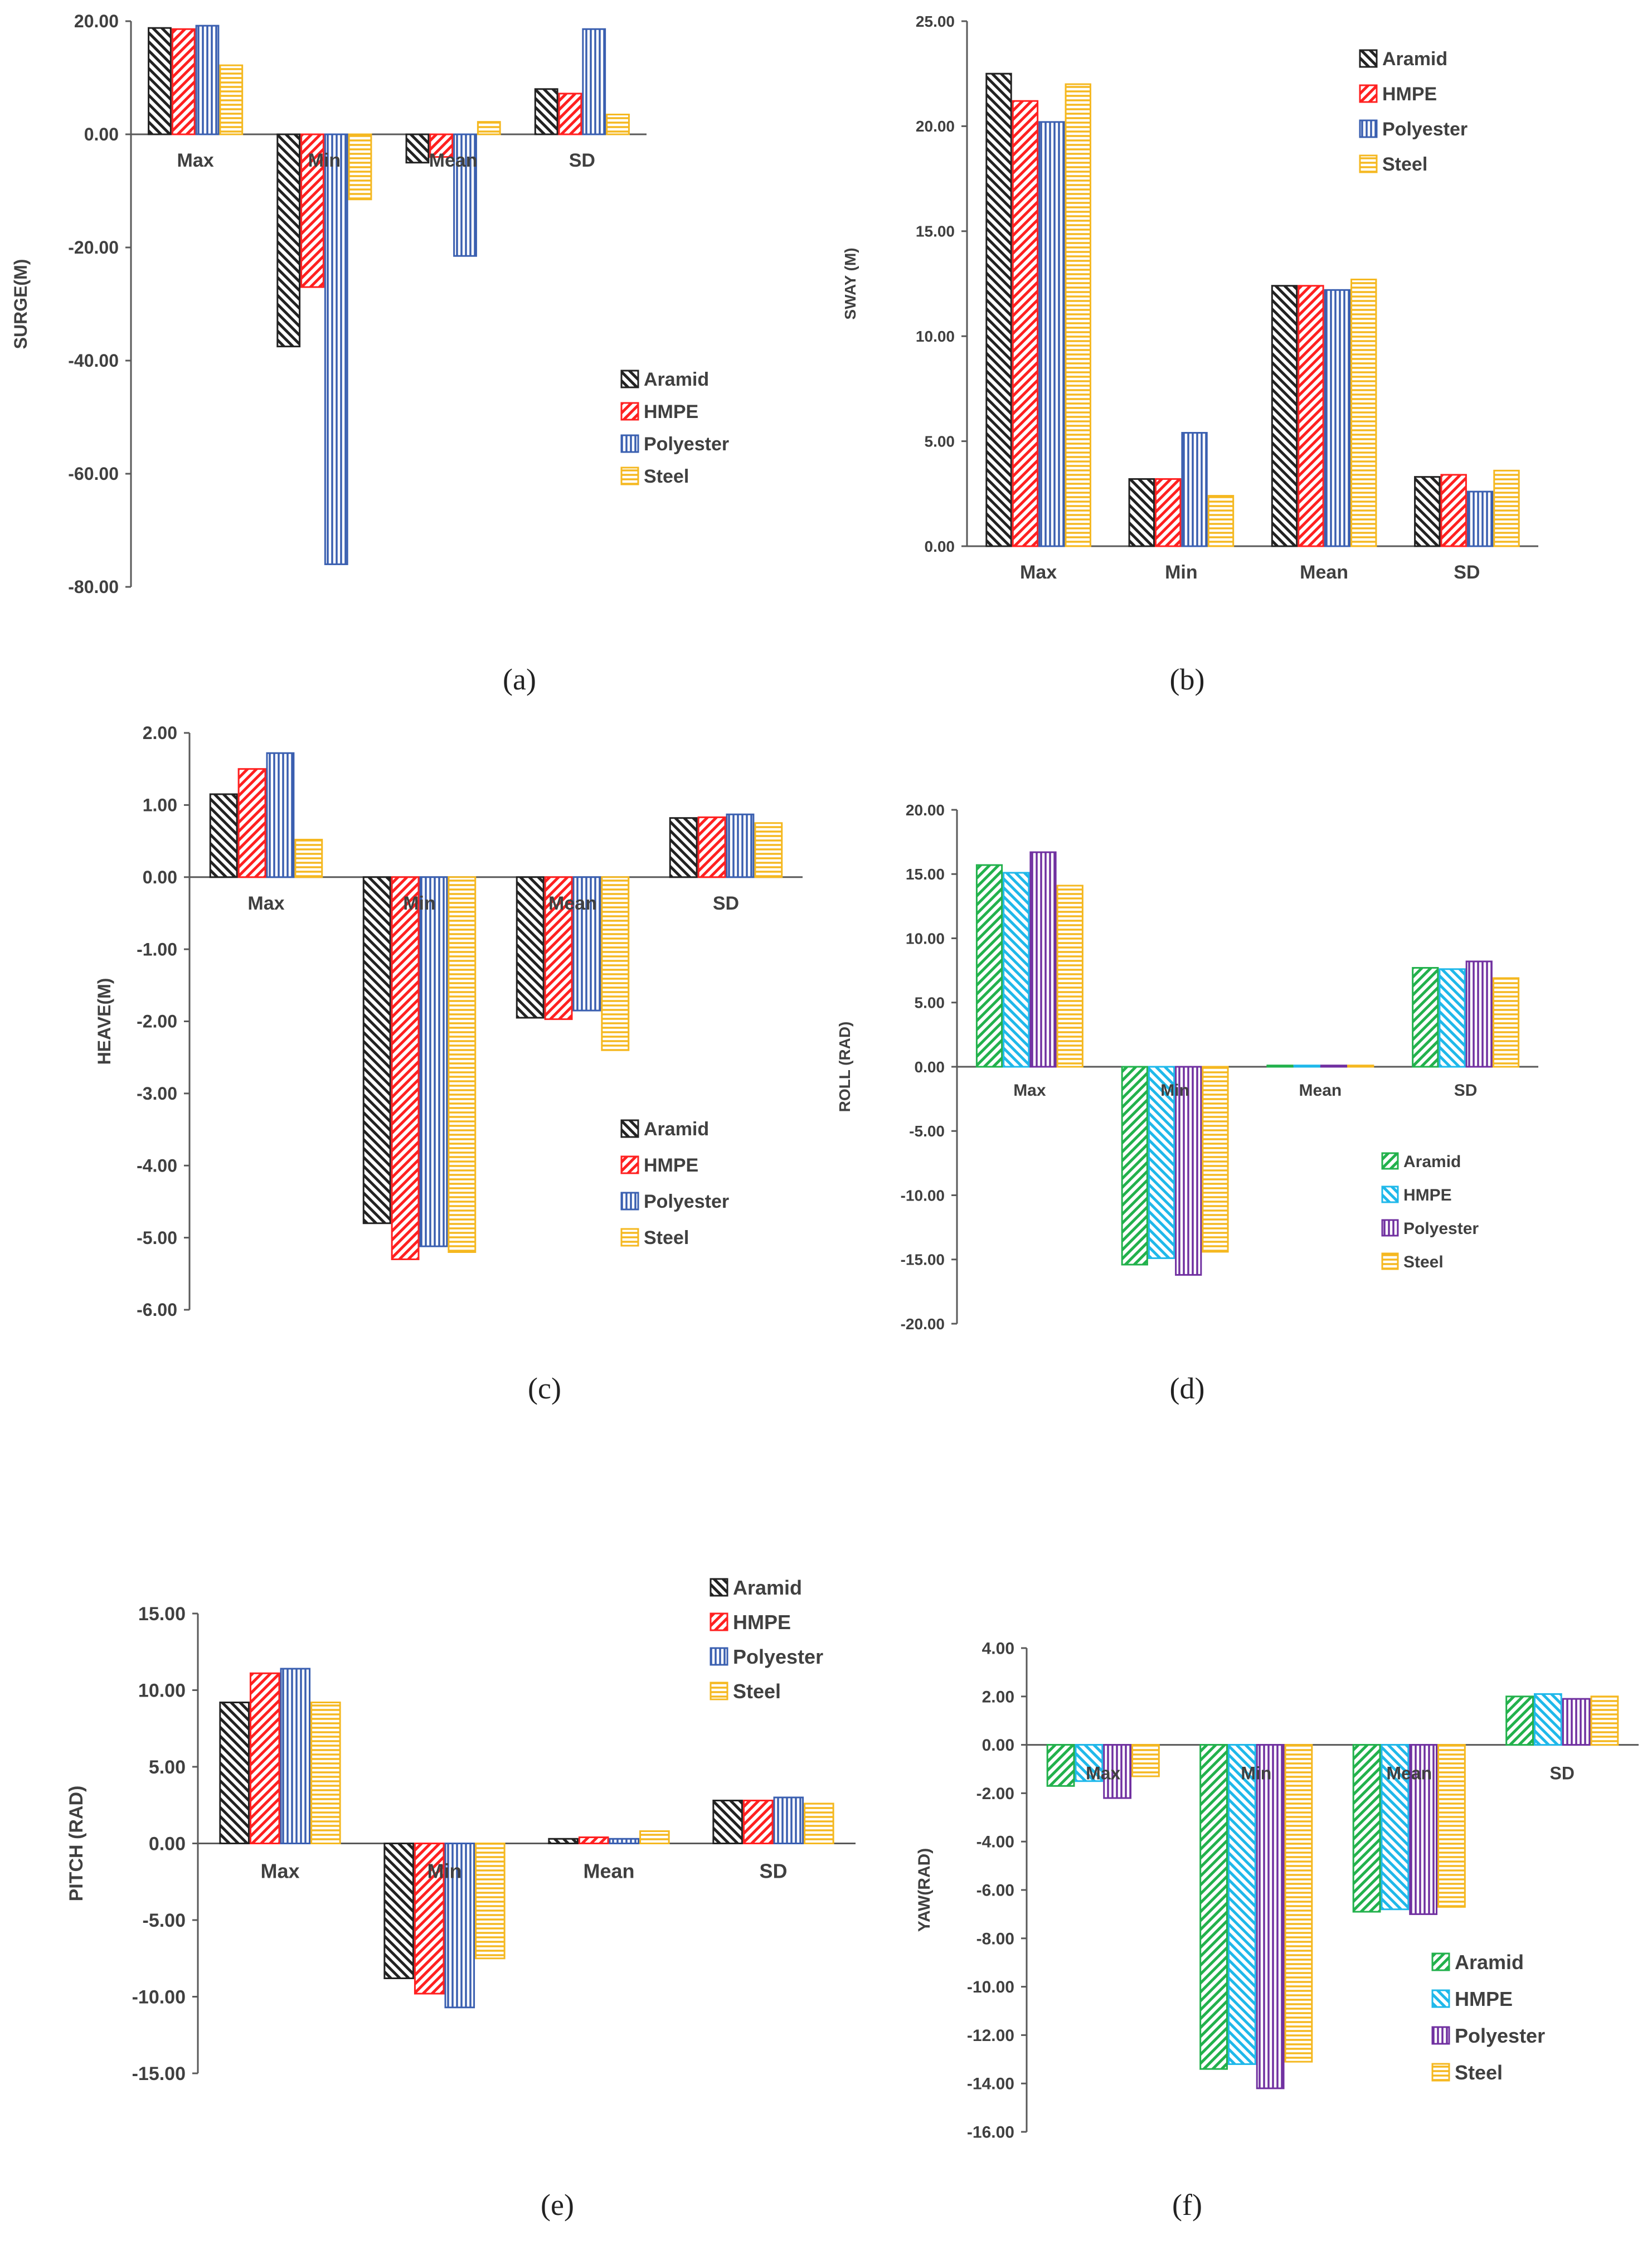  What do you see at coordinates (21, 304) in the screenshot?
I see `y-axis-title: SURGE(M)` at bounding box center [21, 304].